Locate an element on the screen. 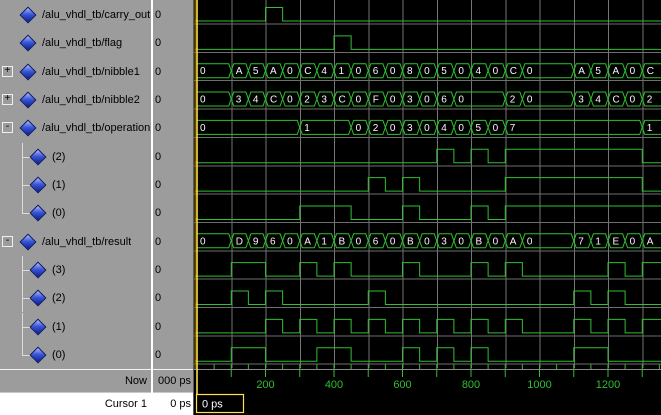 The height and width of the screenshot is (415, 661). bus-value-text: B is located at coordinates (410, 241).